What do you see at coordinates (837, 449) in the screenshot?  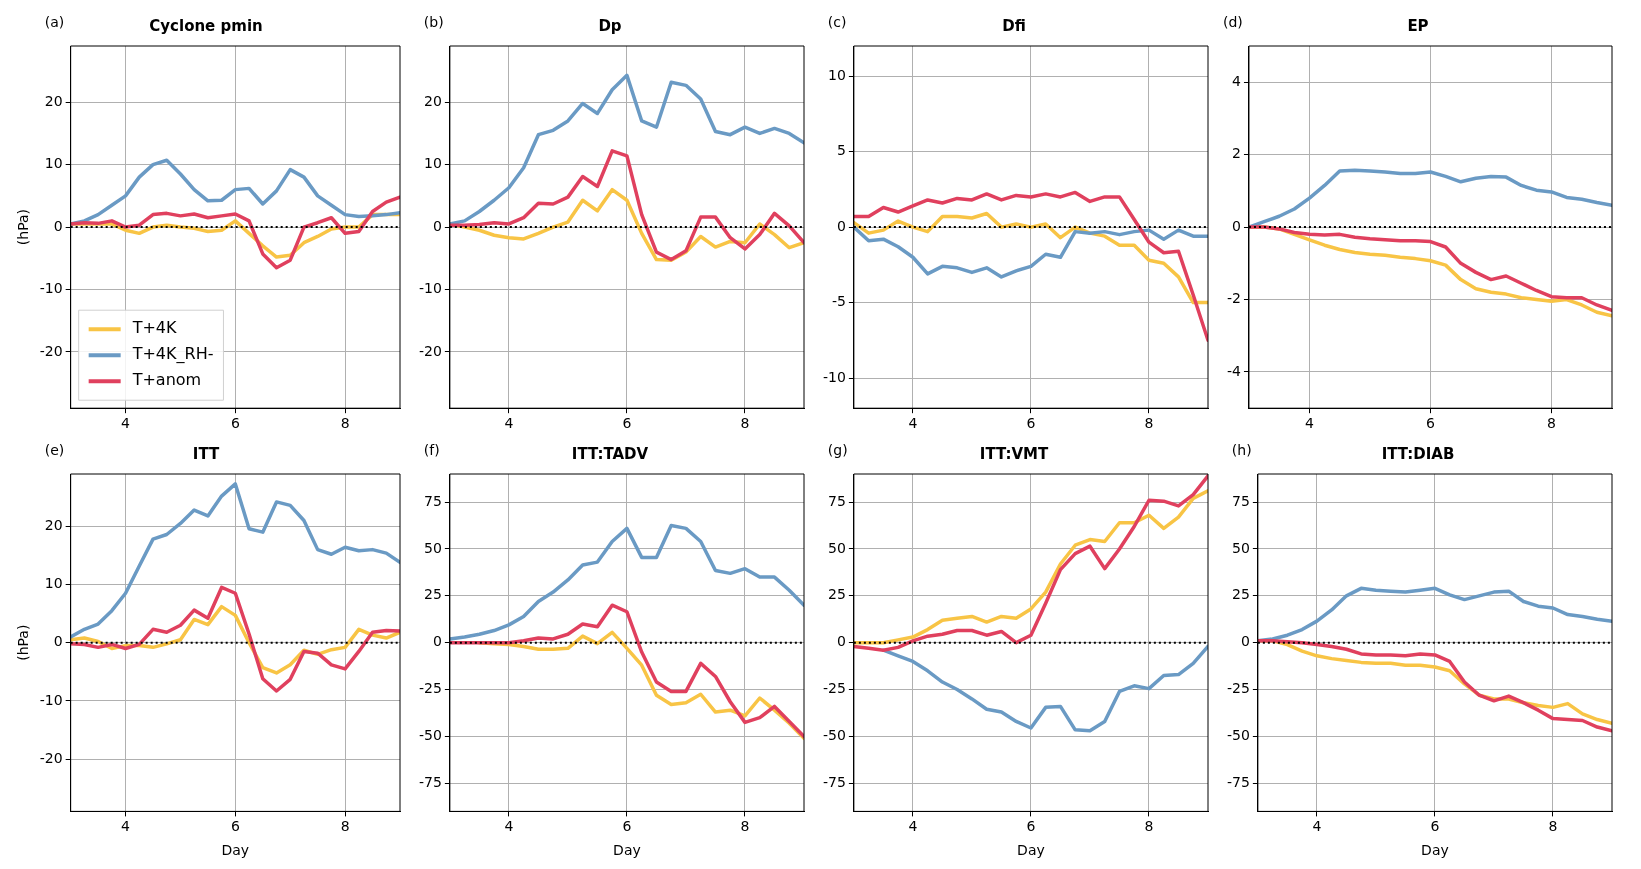 I see `text: (g)` at bounding box center [837, 449].